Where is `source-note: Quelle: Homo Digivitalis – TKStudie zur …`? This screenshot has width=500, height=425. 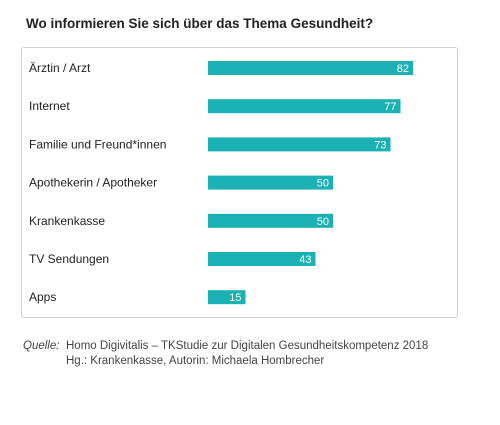 source-note: Quelle: Homo Digivitalis – TKStudie zur … is located at coordinates (225, 354).